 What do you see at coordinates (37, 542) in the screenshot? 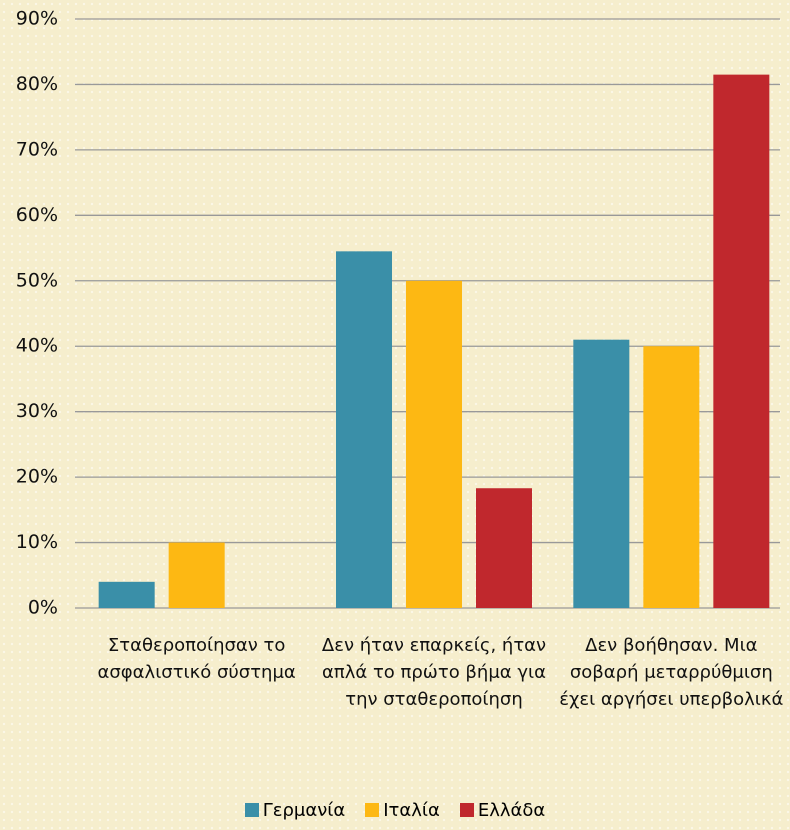
I see `y-tick-label: 10%` at bounding box center [37, 542].